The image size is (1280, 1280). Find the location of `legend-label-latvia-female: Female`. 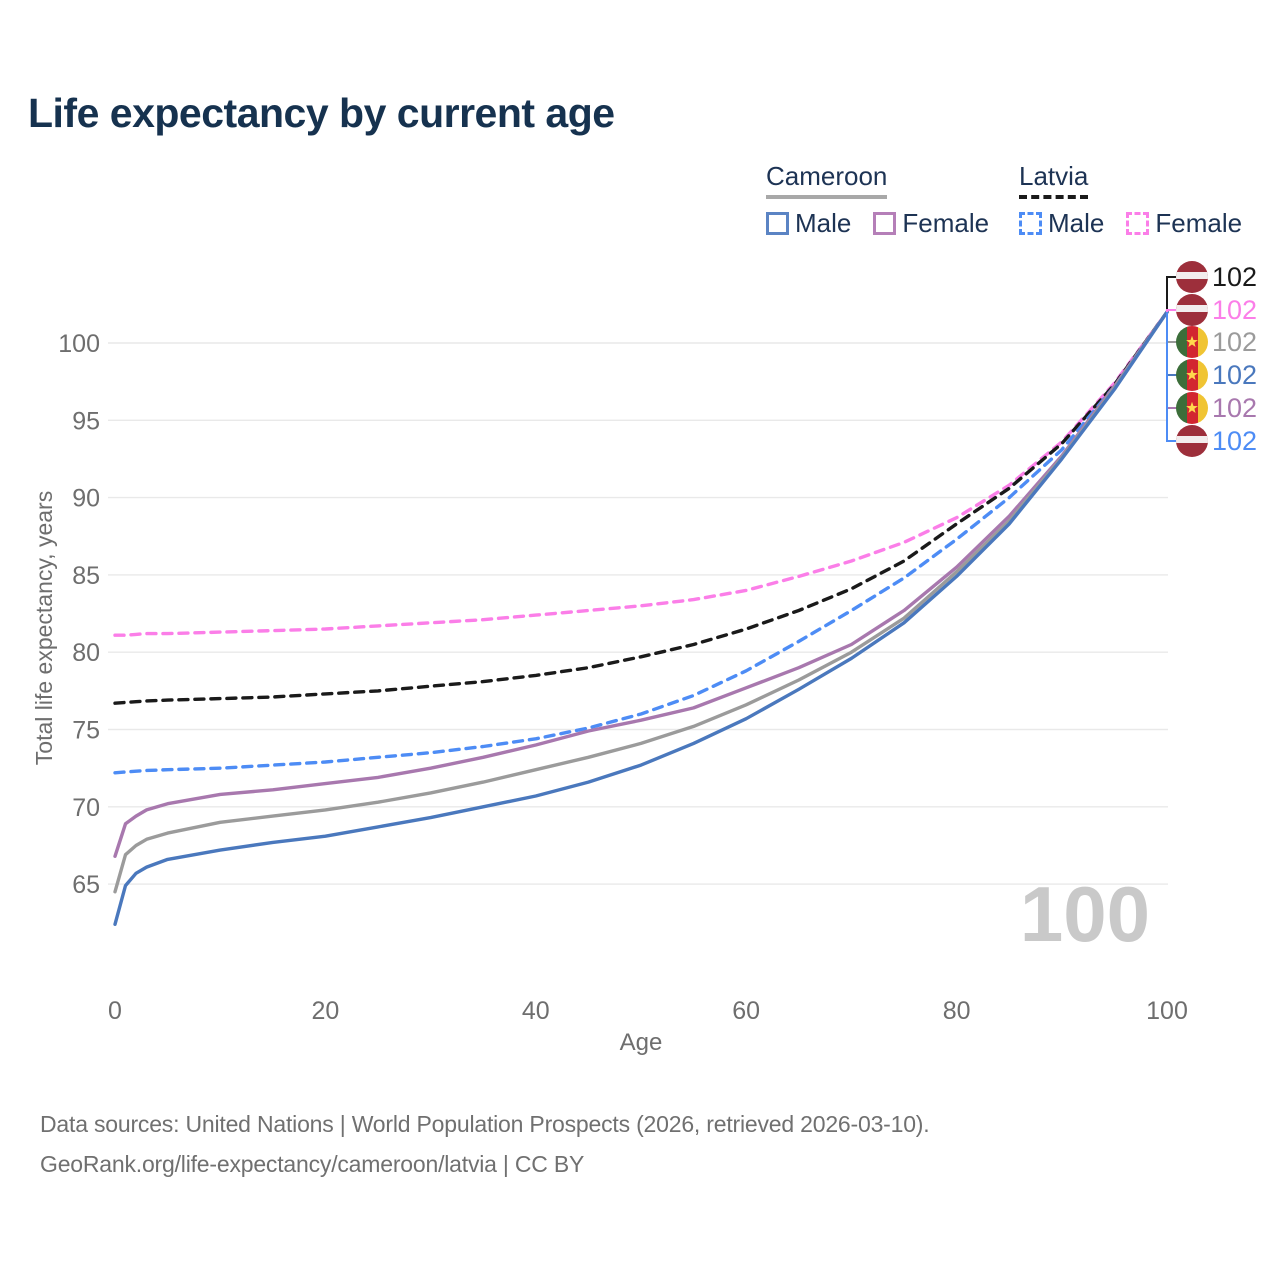

legend-label-latvia-female: Female is located at coordinates (1199, 222).